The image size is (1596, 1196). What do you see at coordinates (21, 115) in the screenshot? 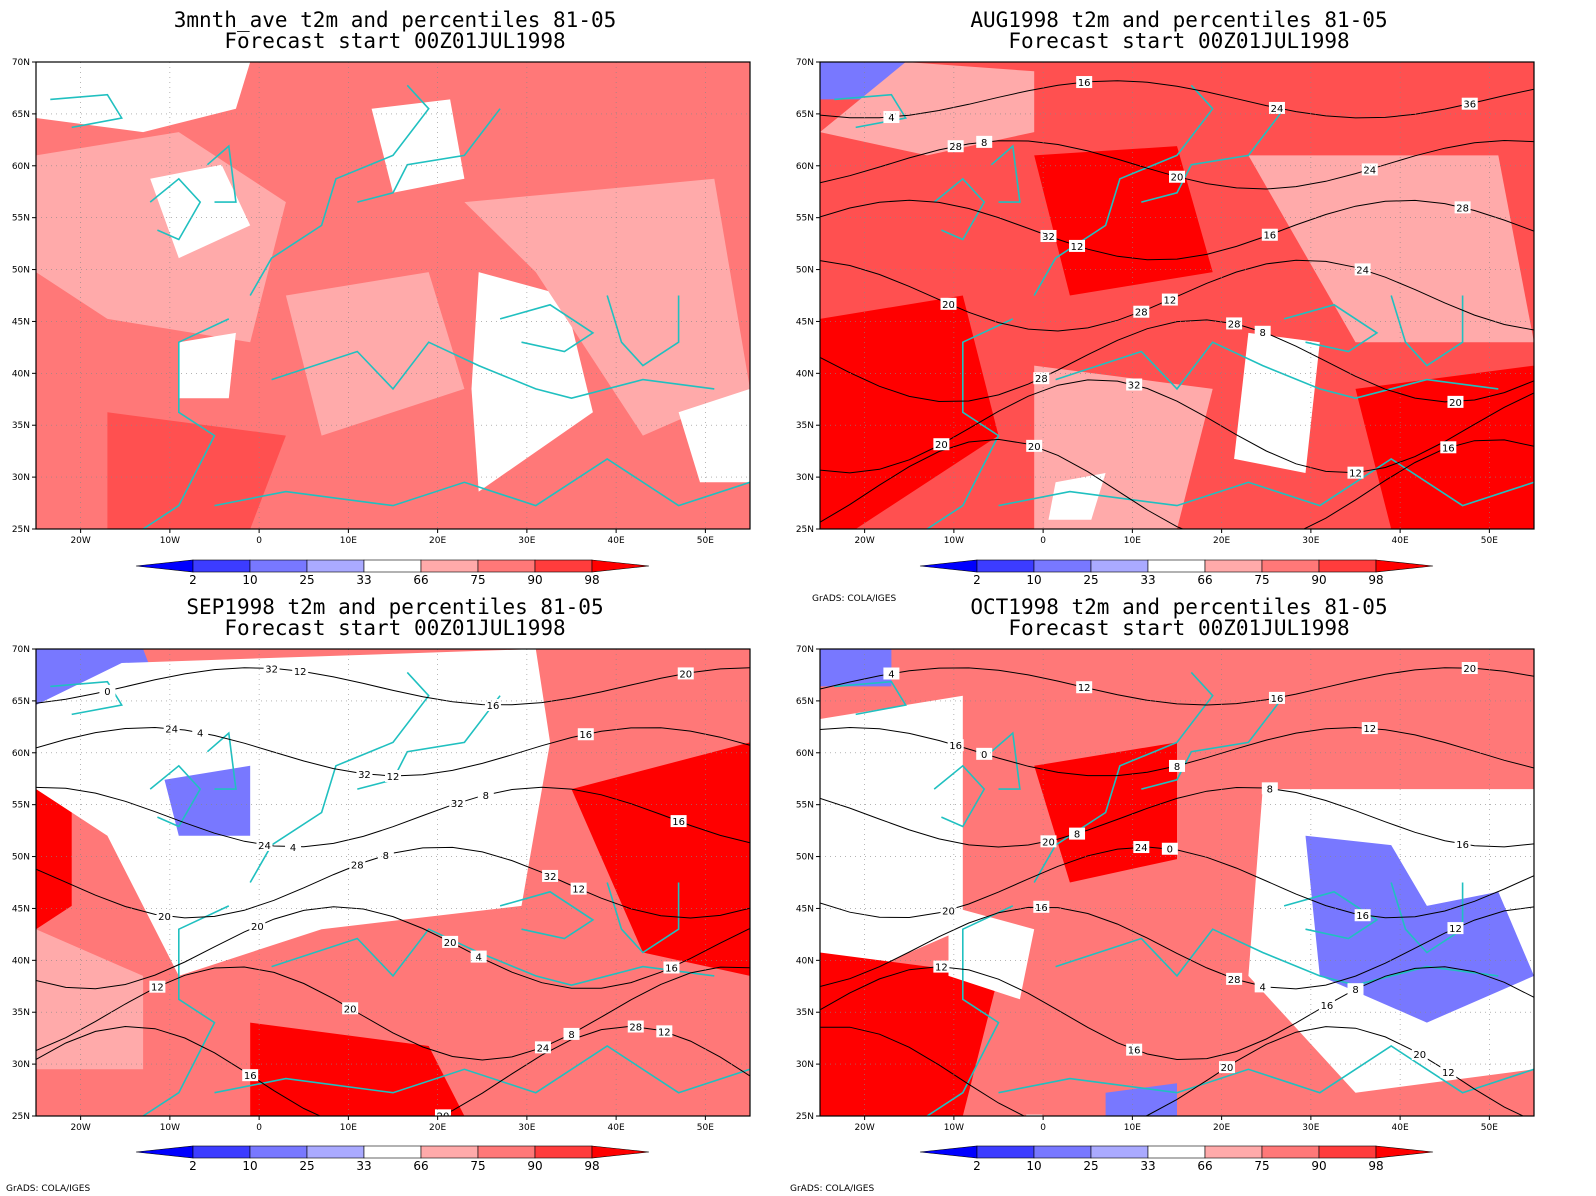
I see `lat-tick-label: 65N` at bounding box center [21, 115].